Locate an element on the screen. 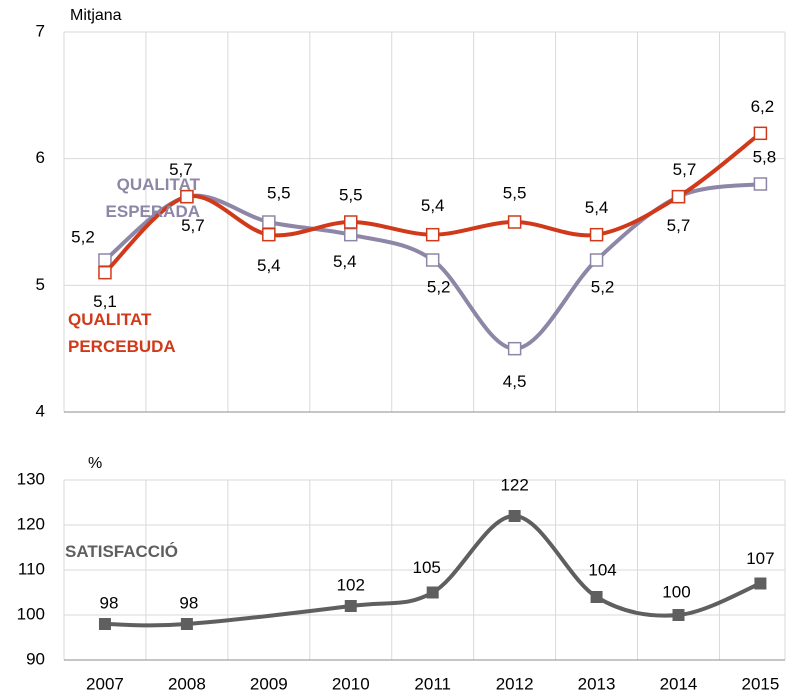  value-label: 107 is located at coordinates (760, 558).